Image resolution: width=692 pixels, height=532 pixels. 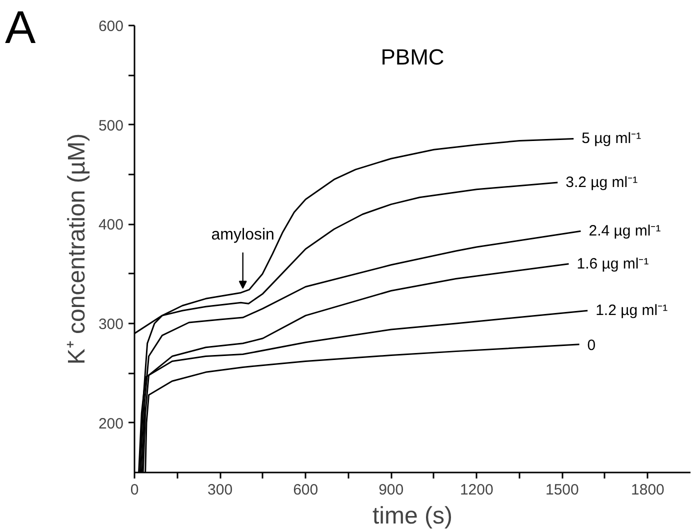 I want to click on x-axis-title: time (s), so click(x=412, y=516).